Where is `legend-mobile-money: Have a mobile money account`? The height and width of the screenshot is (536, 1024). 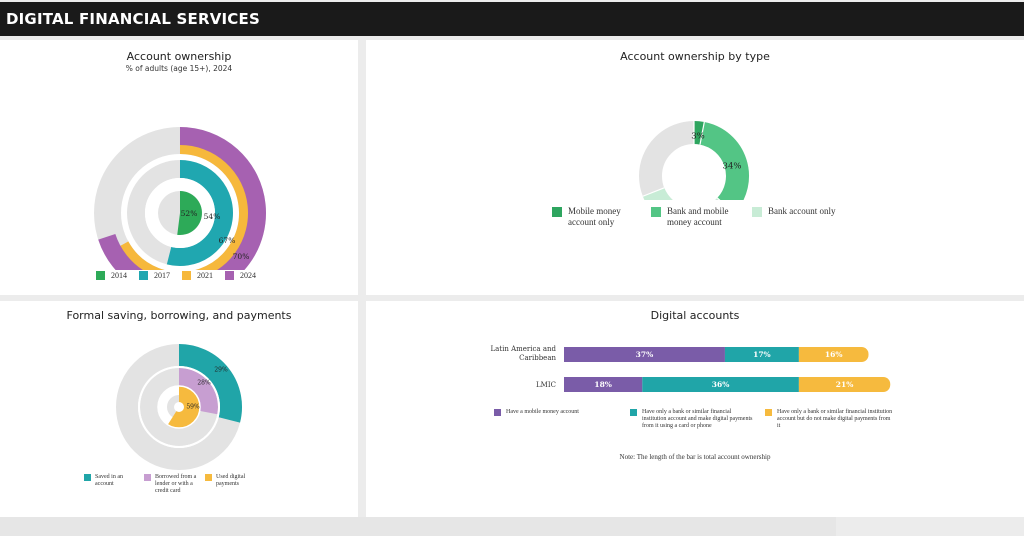
legend-mobile-money: Have a mobile money account is located at coordinates (554, 412).